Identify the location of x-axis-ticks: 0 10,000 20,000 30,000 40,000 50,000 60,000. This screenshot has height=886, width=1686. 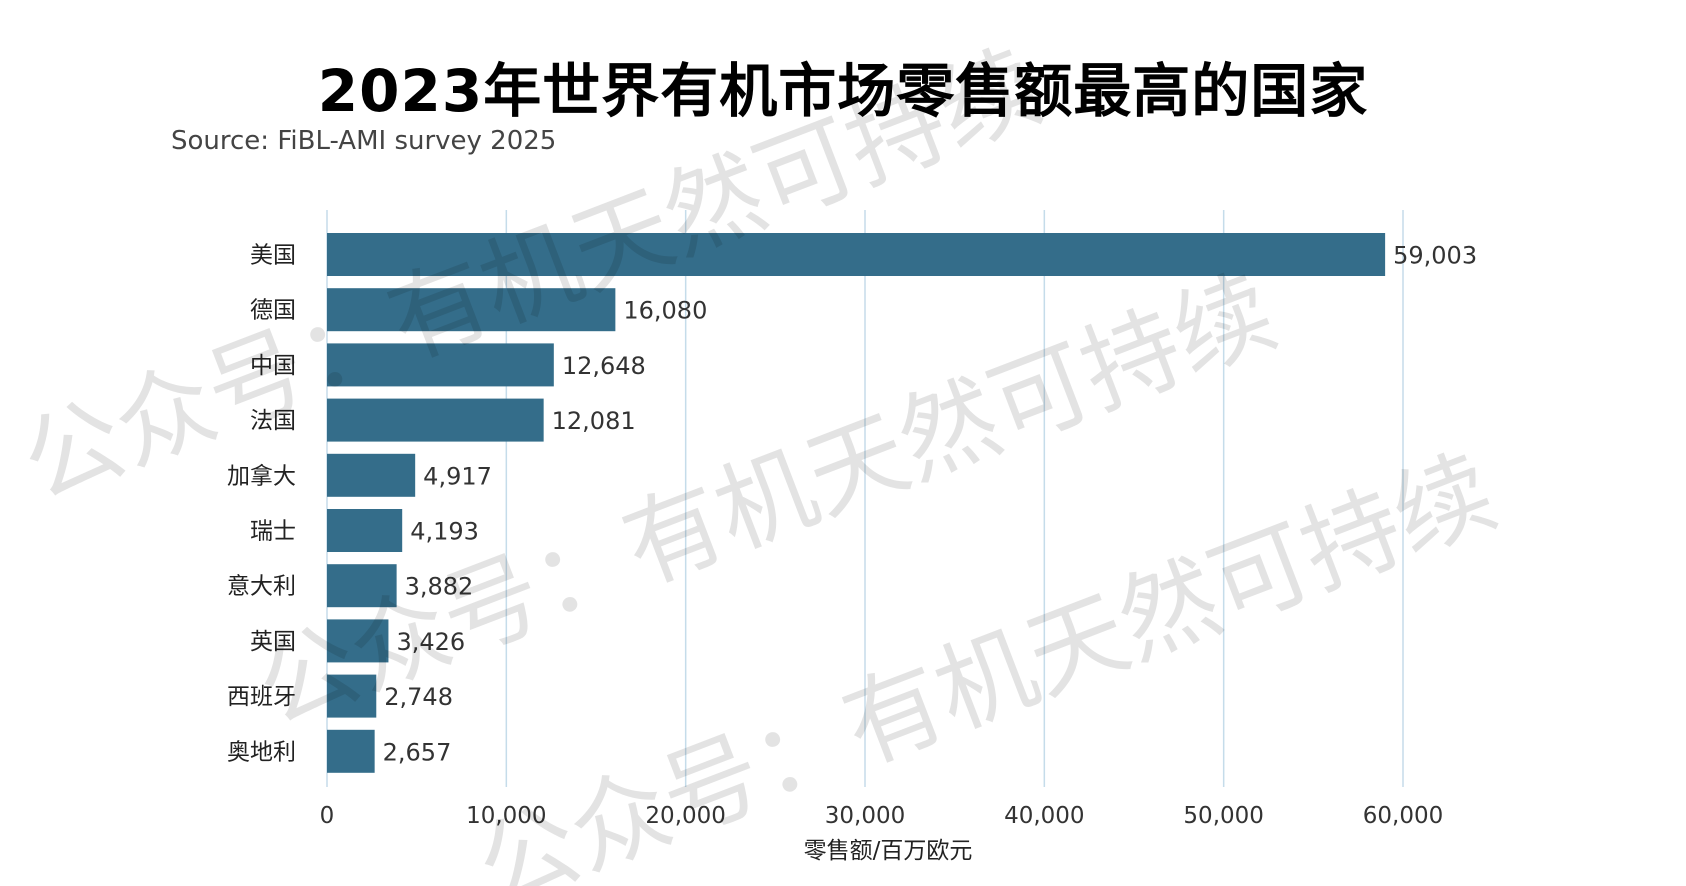
(882, 816).